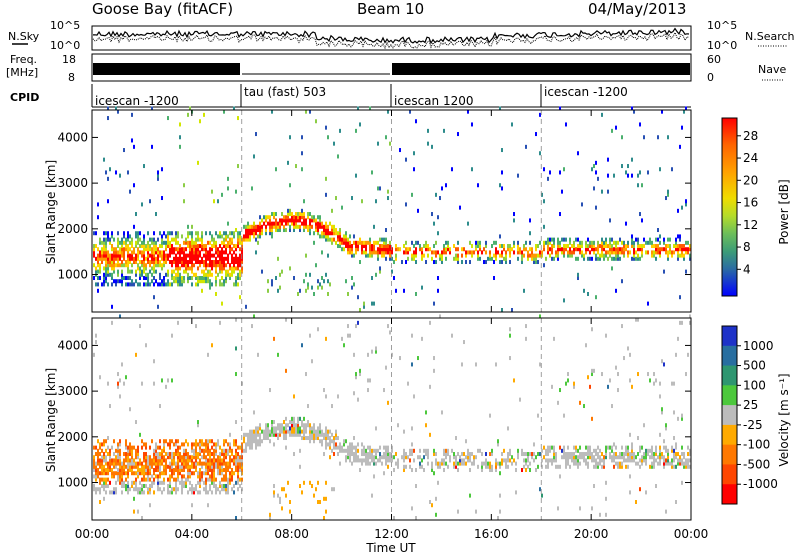  What do you see at coordinates (729, 207) in the screenshot?
I see `power-colorbar-gradient` at bounding box center [729, 207].